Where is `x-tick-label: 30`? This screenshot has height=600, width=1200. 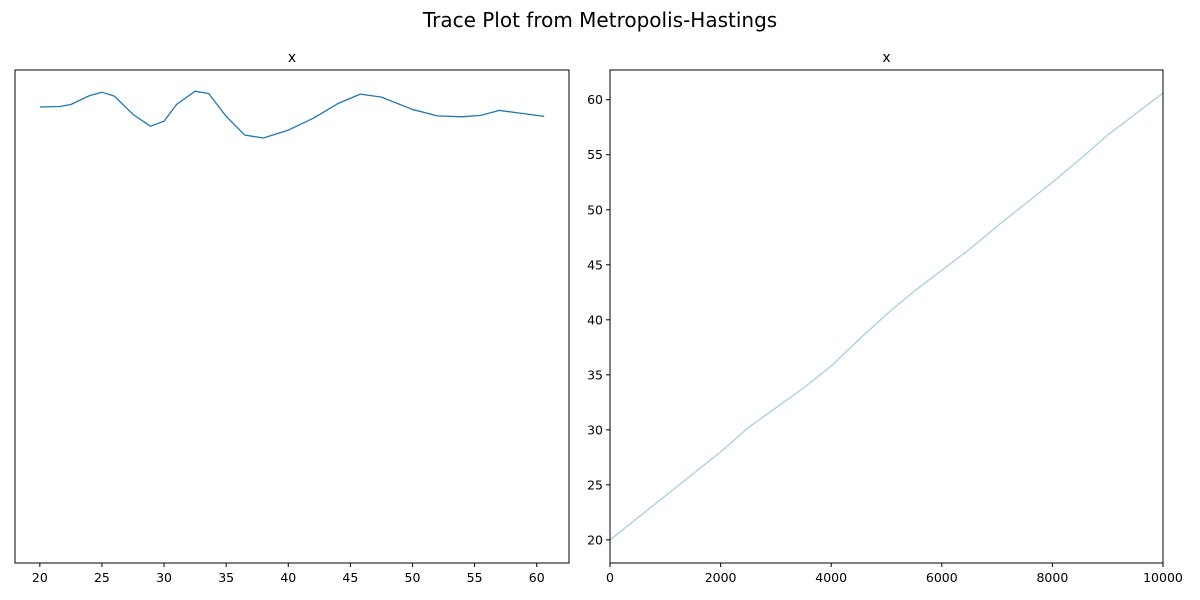
x-tick-label: 30 is located at coordinates (164, 577).